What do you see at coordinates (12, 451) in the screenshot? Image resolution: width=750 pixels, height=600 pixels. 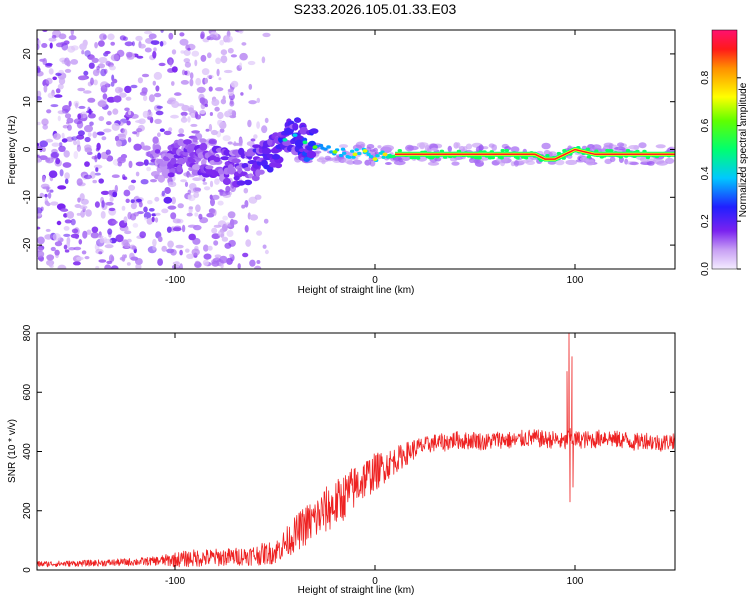 I see `snr-y-axis-label: SNR (10 * v/v)` at bounding box center [12, 451].